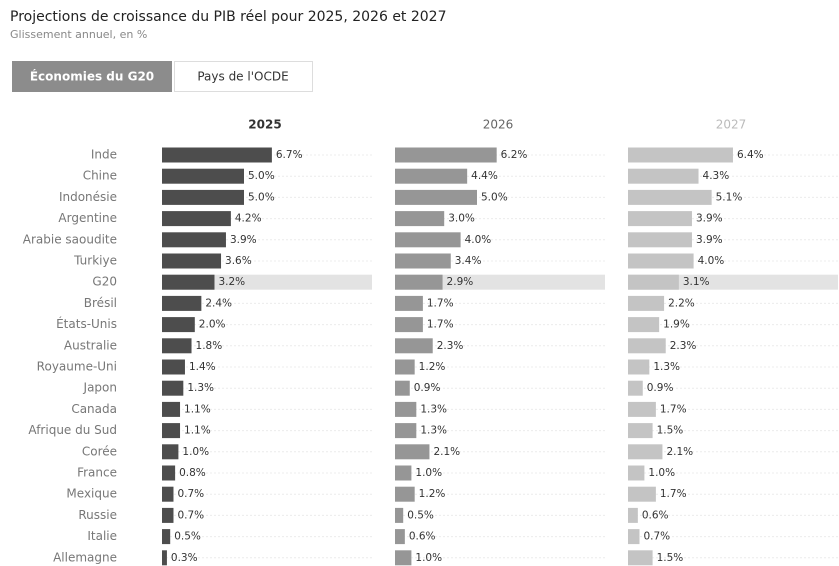 Image resolution: width=839 pixels, height=566 pixels. What do you see at coordinates (681, 303) in the screenshot?
I see `value-label: 2.2%` at bounding box center [681, 303].